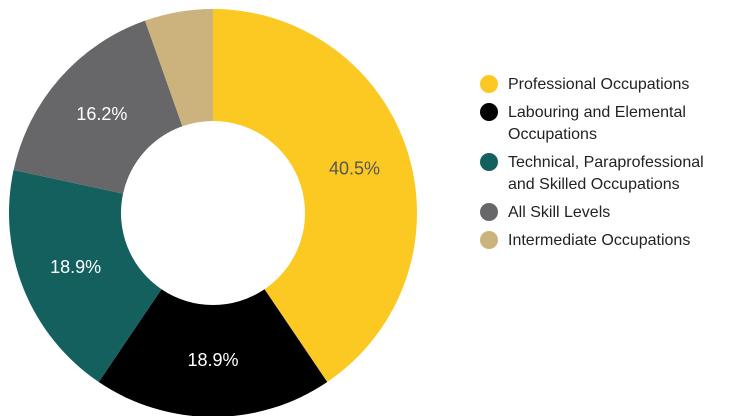 This screenshot has width=729, height=416. I want to click on slice-labouring, so click(213, 352).